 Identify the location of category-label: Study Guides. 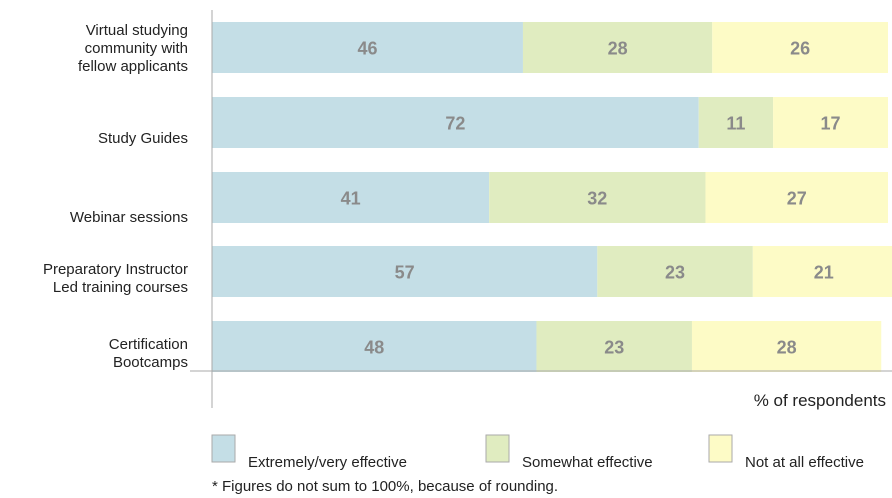
(143, 138).